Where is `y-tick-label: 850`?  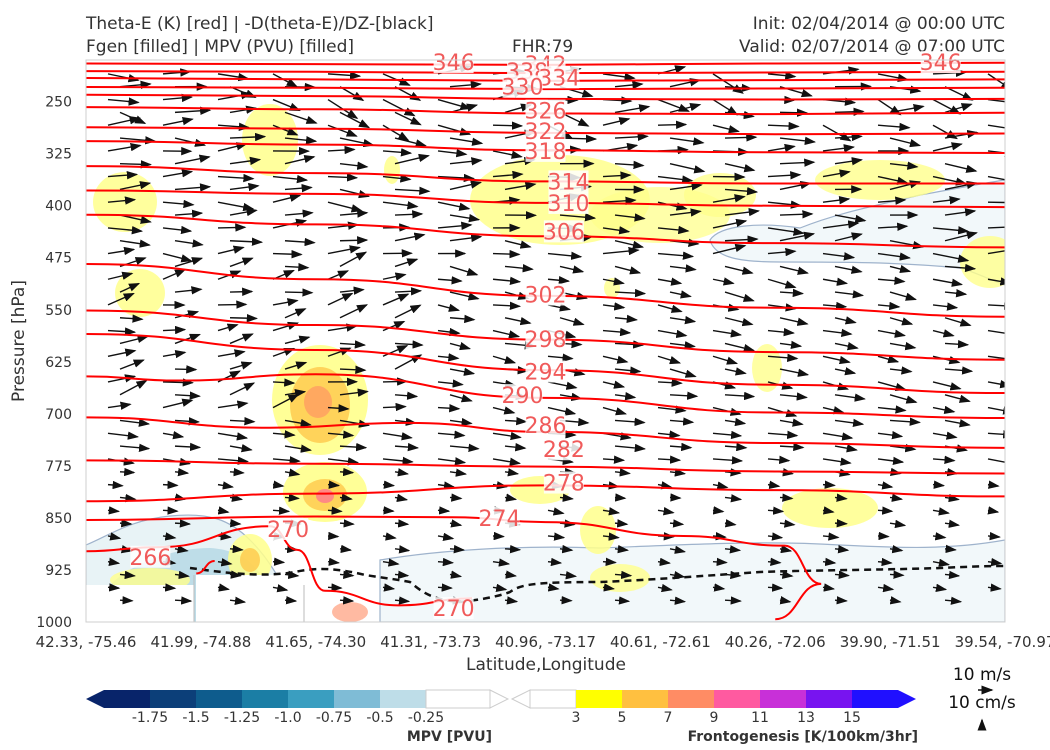
y-tick-label: 850 is located at coordinates (58, 519).